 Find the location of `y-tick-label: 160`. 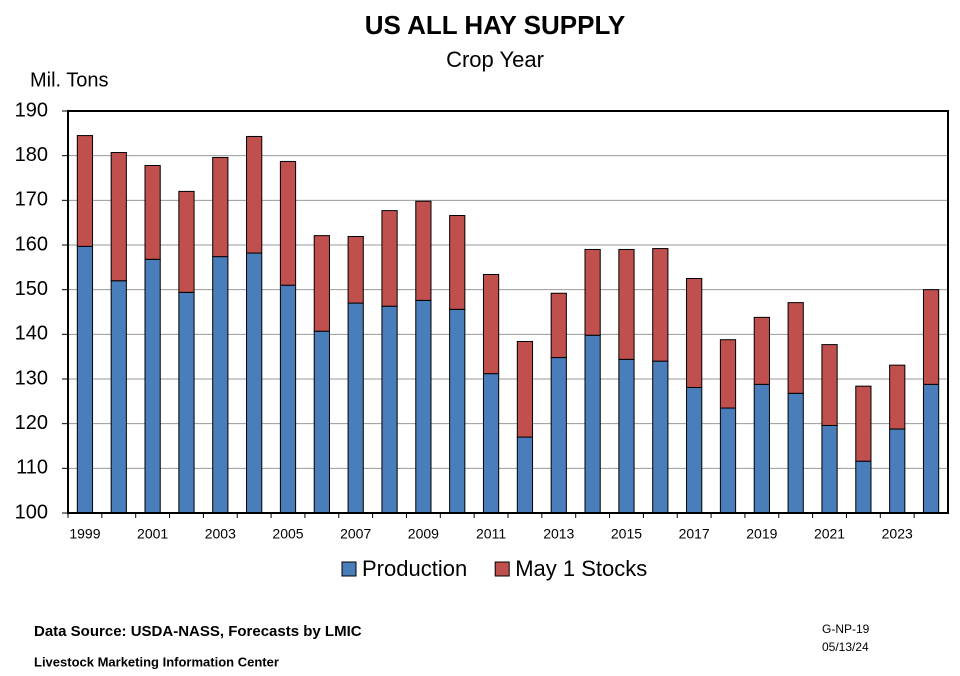

y-tick-label: 160 is located at coordinates (31, 244).